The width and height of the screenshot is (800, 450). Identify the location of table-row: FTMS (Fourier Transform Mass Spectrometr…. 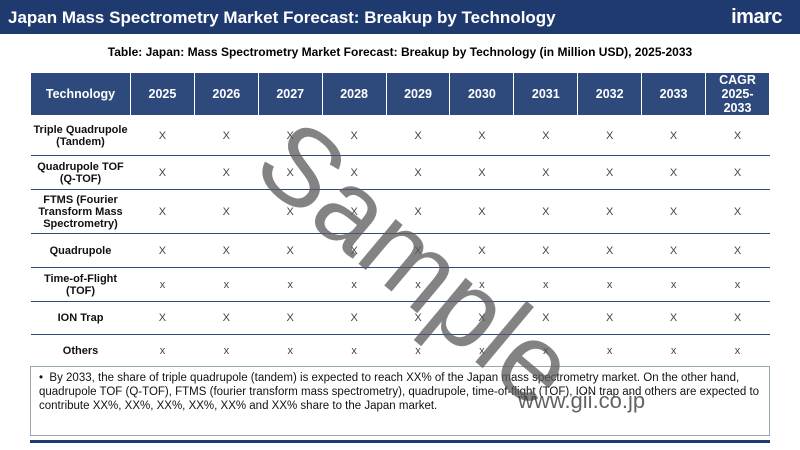
(400, 211).